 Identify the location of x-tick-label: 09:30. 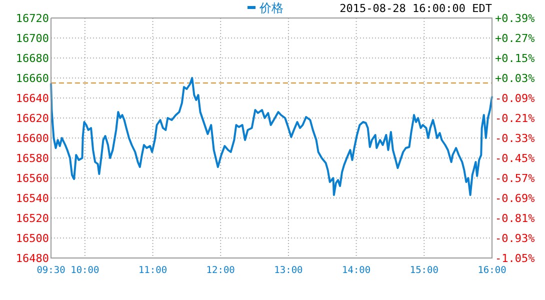
(51, 270).